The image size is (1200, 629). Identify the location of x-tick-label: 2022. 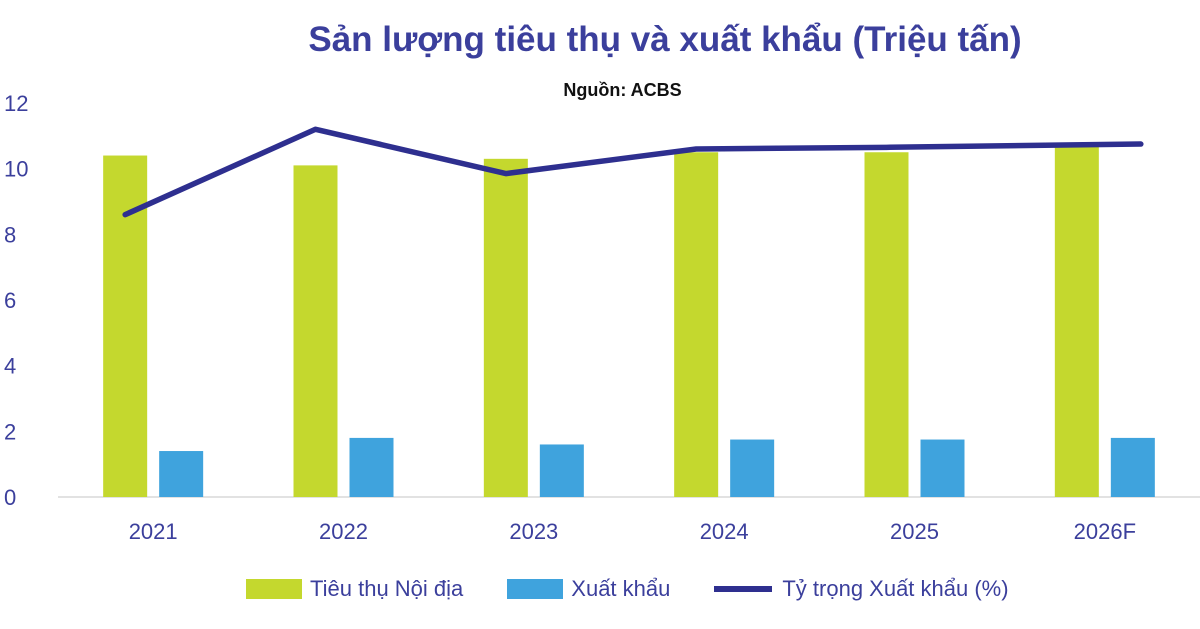
(343, 531).